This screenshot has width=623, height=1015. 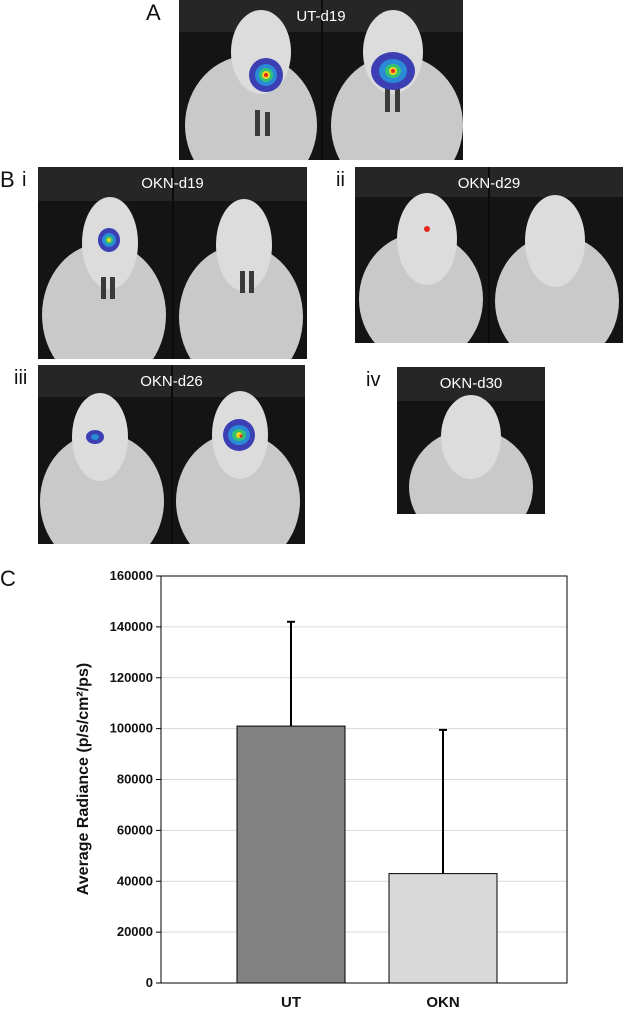 I want to click on panel-b-i-title: OKN-d19, so click(x=172, y=183).